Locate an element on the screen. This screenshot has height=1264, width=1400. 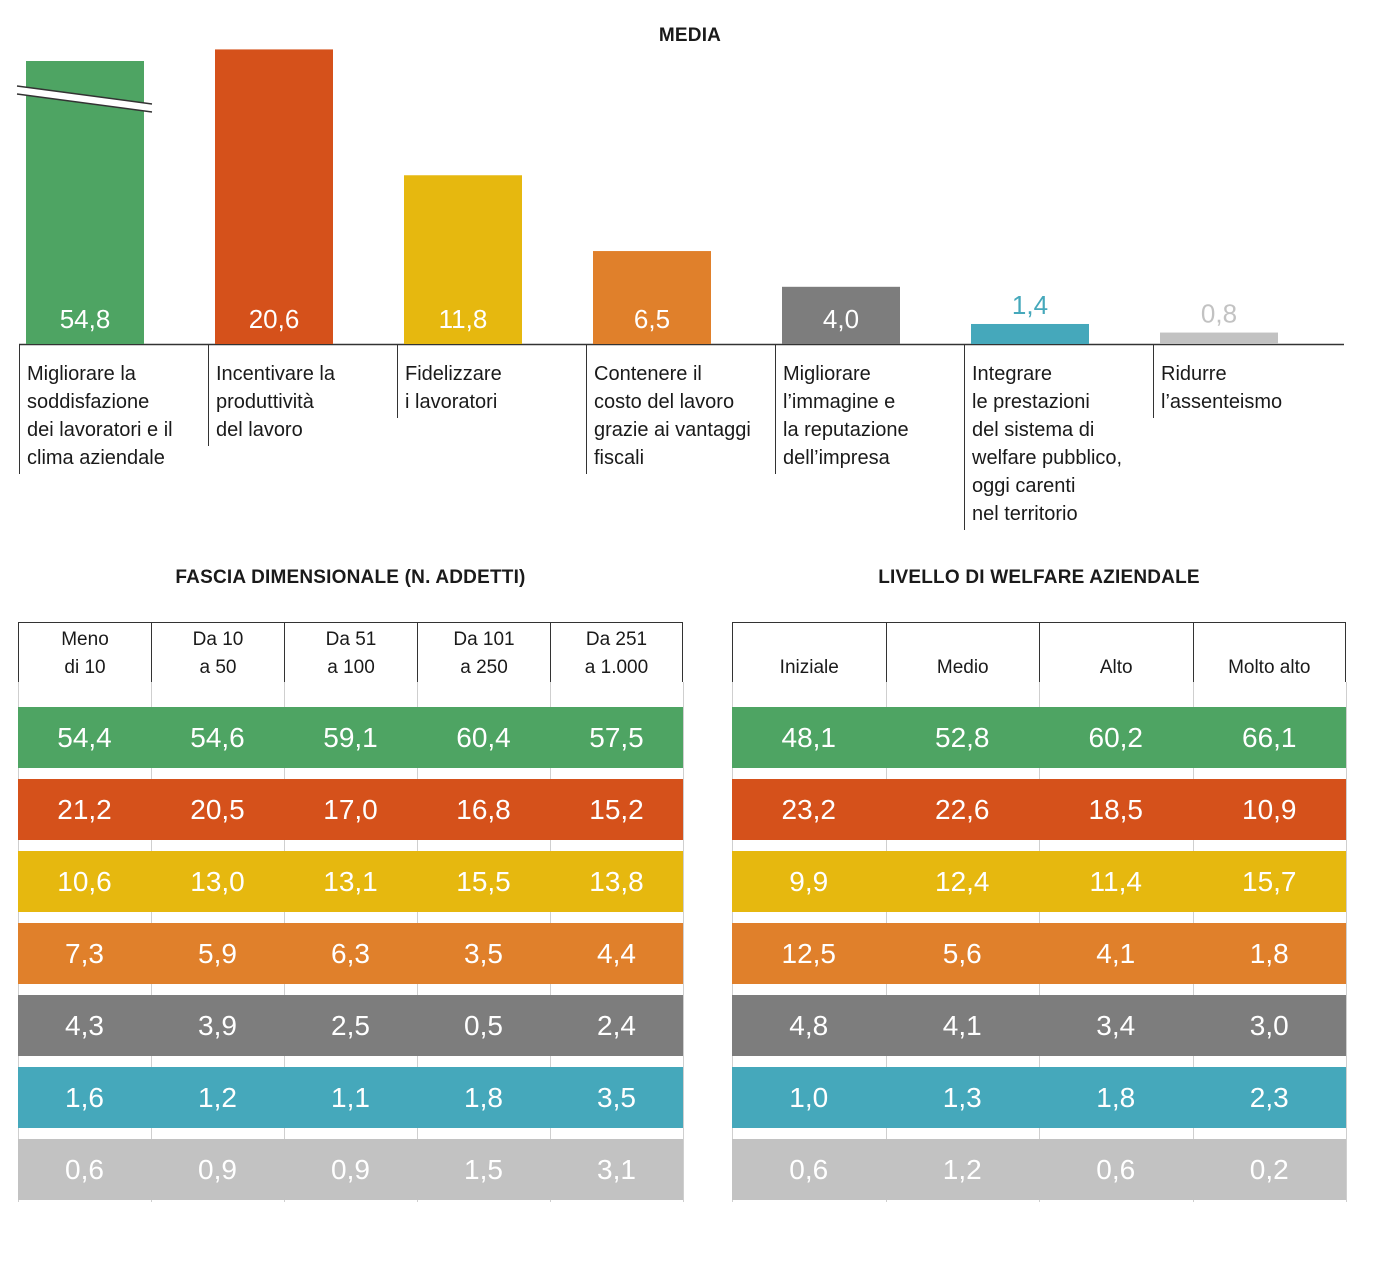
table-cell: 3,0 is located at coordinates (1269, 1025).